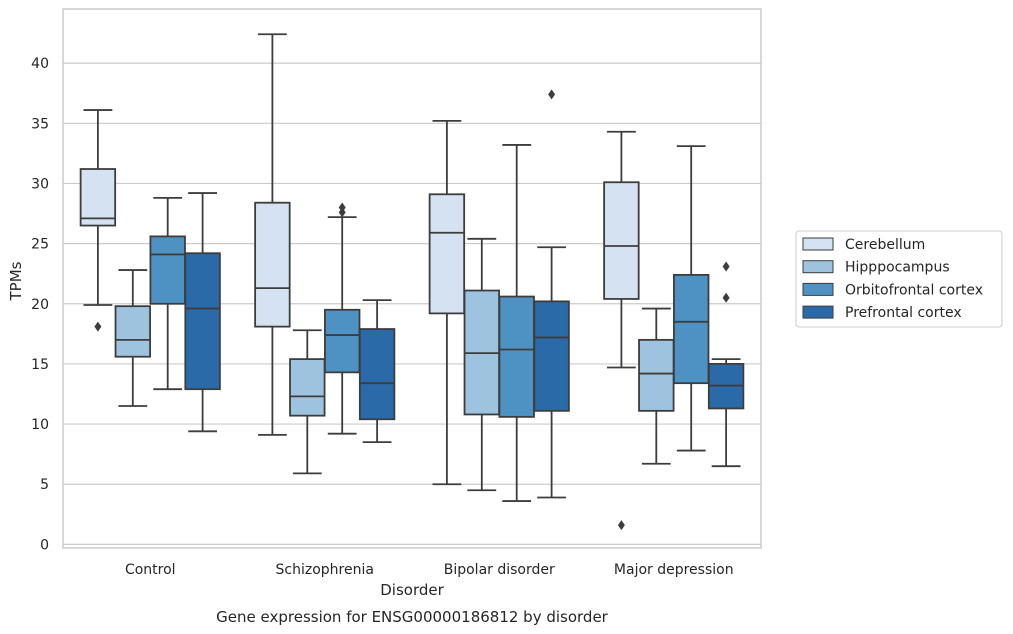 The width and height of the screenshot is (1013, 634). What do you see at coordinates (44, 545) in the screenshot?
I see `y-tick-label: 0` at bounding box center [44, 545].